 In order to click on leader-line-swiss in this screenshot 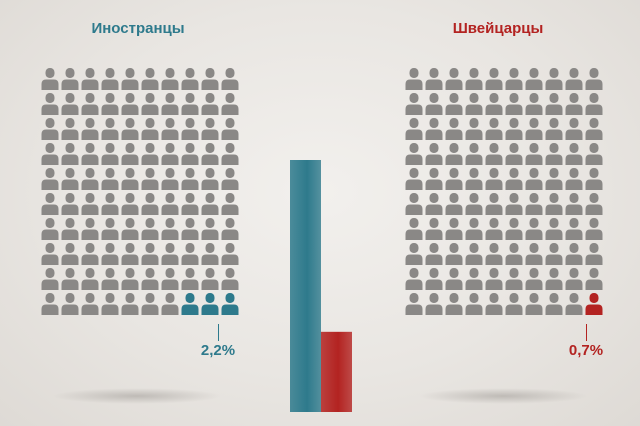, I will do `click(586, 332)`.